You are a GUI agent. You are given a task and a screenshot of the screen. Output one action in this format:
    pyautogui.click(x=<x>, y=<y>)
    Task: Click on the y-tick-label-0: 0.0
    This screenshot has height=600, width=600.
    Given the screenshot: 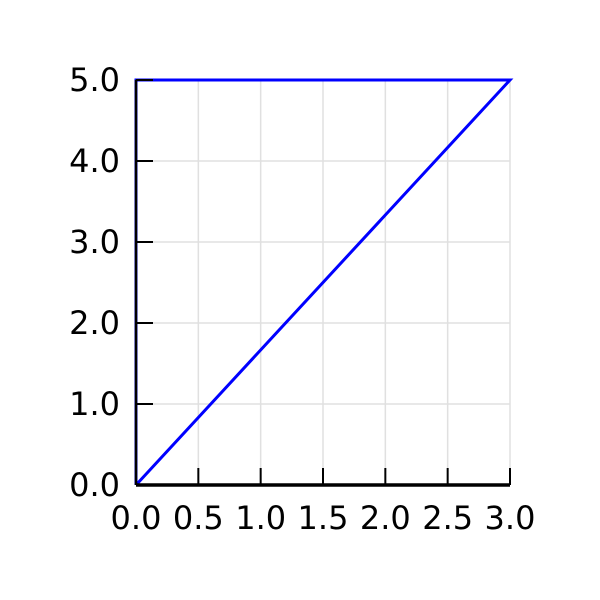 What is the action you would take?
    pyautogui.click(x=94, y=485)
    